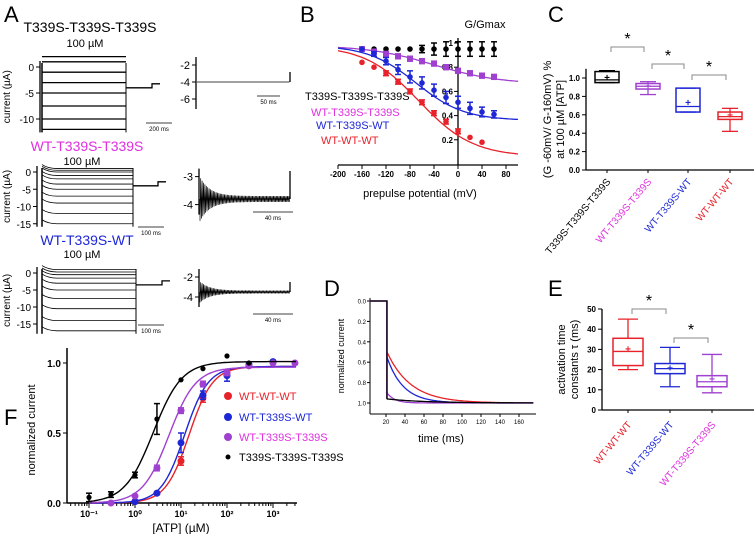 Image resolution: width=755 pixels, height=534 pixels. Describe the element at coordinates (291, 458) in the screenshot. I see `legend-label: T339S-T339S-T339S` at that location.